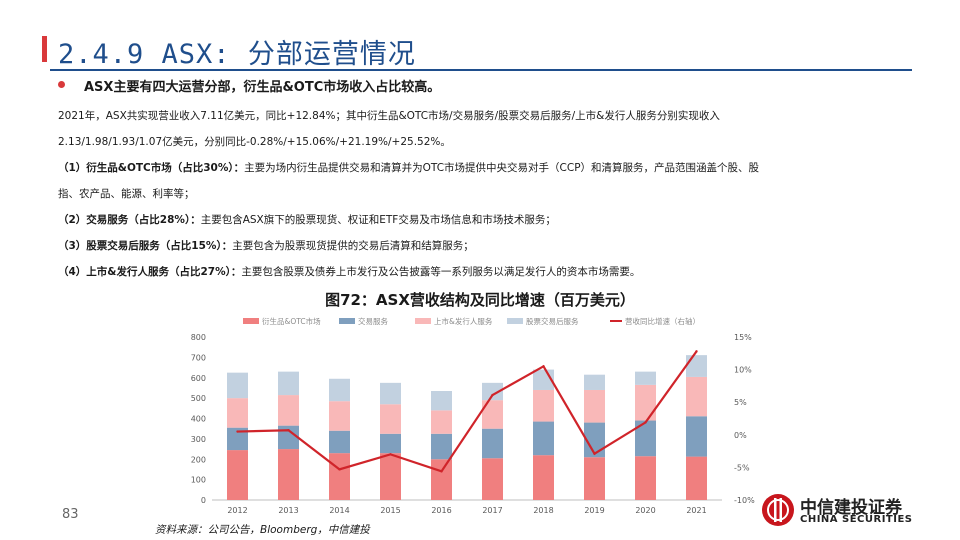  I want to click on y-tick-label: 400, so click(198, 419).